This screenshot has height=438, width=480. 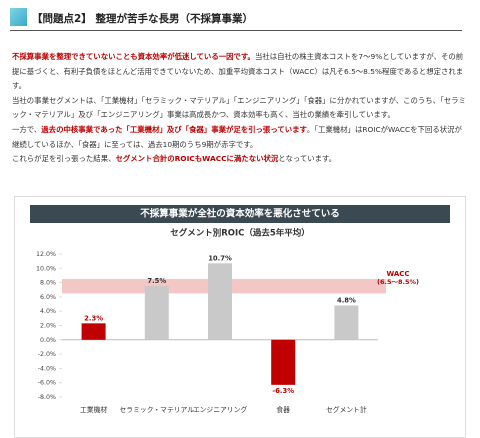 I want to click on emphasis: 過去の中核事業であった「工業機材」及び「食器」事業が足を引っ張っています, so click(x=174, y=129).